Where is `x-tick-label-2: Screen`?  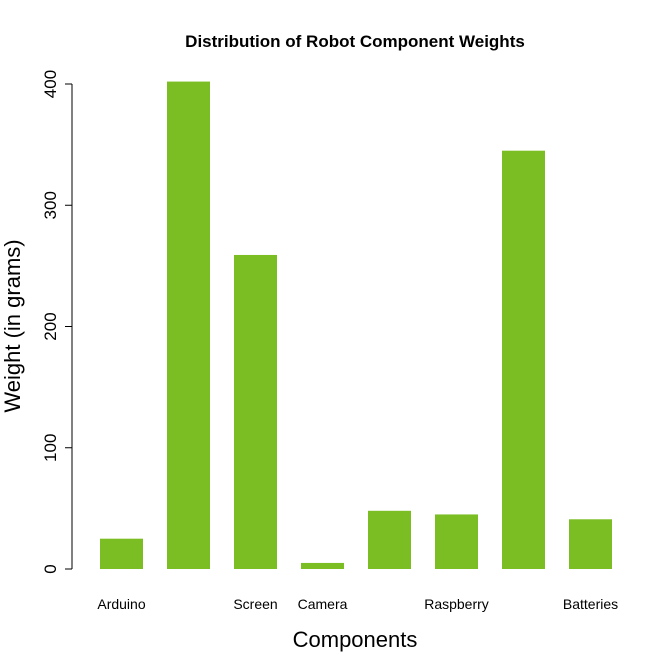
x-tick-label-2: Screen is located at coordinates (255, 604).